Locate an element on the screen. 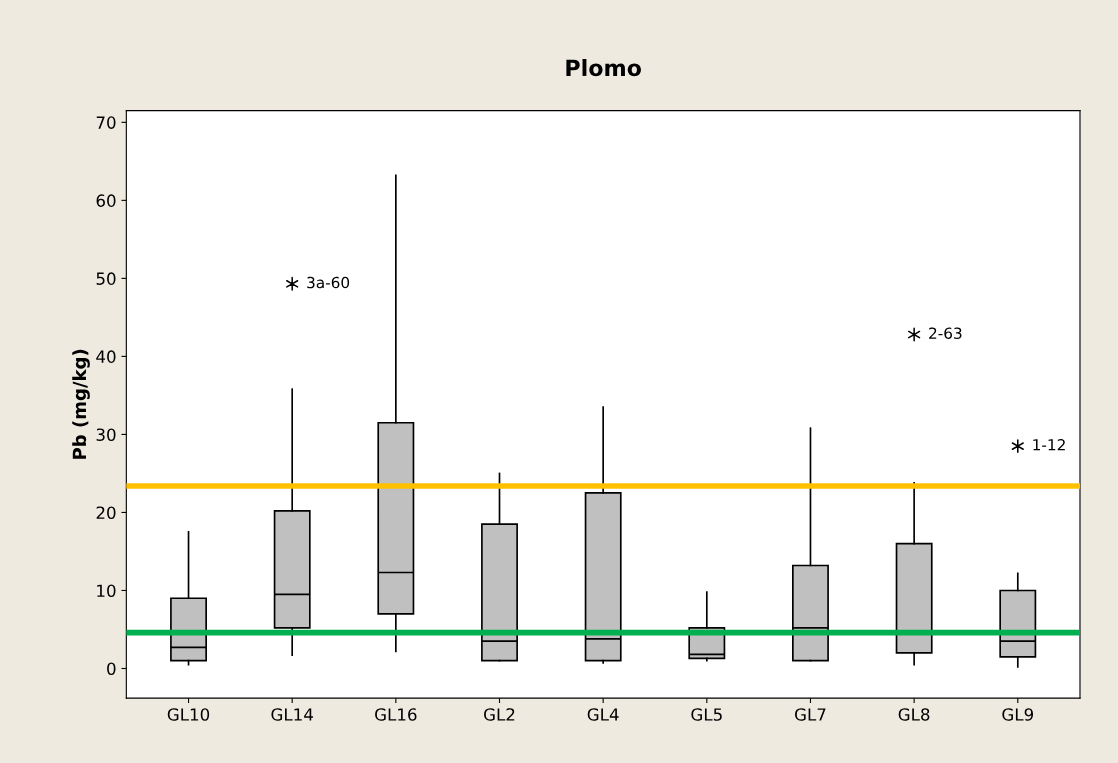 The height and width of the screenshot is (763, 1118). annotation: 2-63 is located at coordinates (945, 333).